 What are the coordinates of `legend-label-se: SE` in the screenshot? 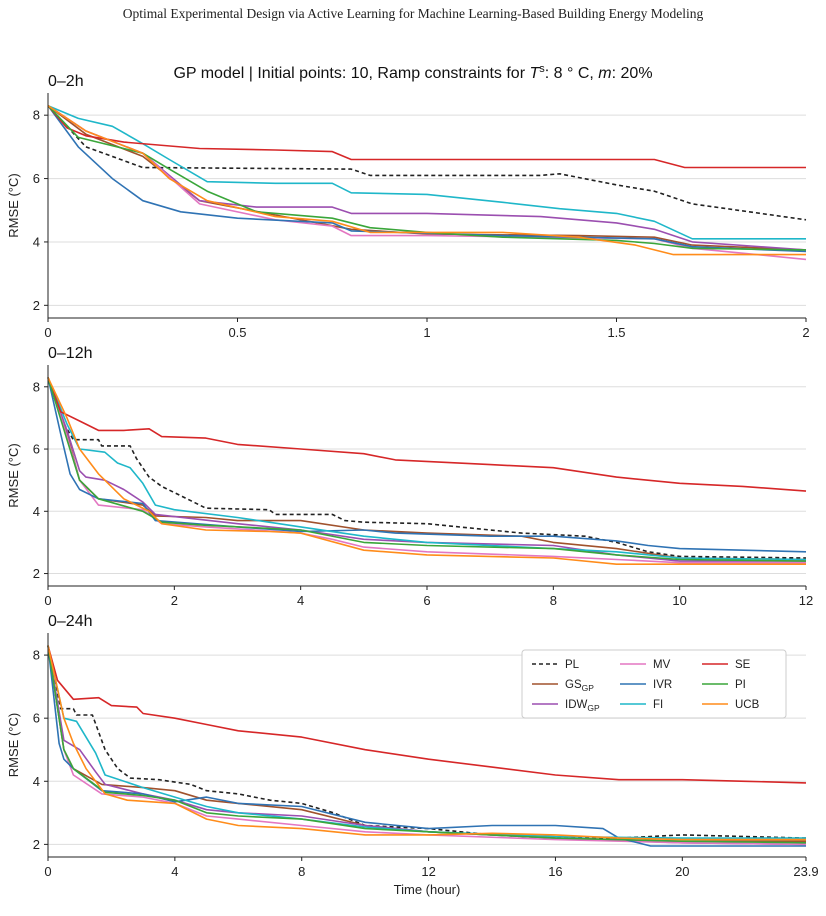 It's located at (743, 665).